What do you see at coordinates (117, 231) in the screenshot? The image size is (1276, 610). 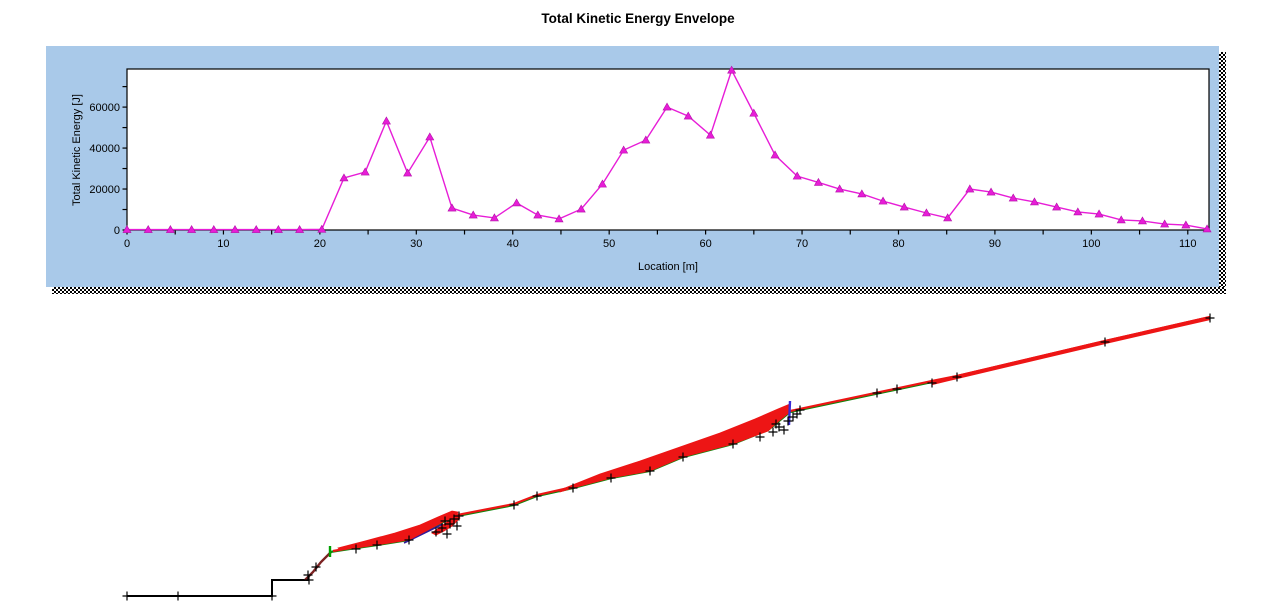 I see `y-tick-label: 0` at bounding box center [117, 231].